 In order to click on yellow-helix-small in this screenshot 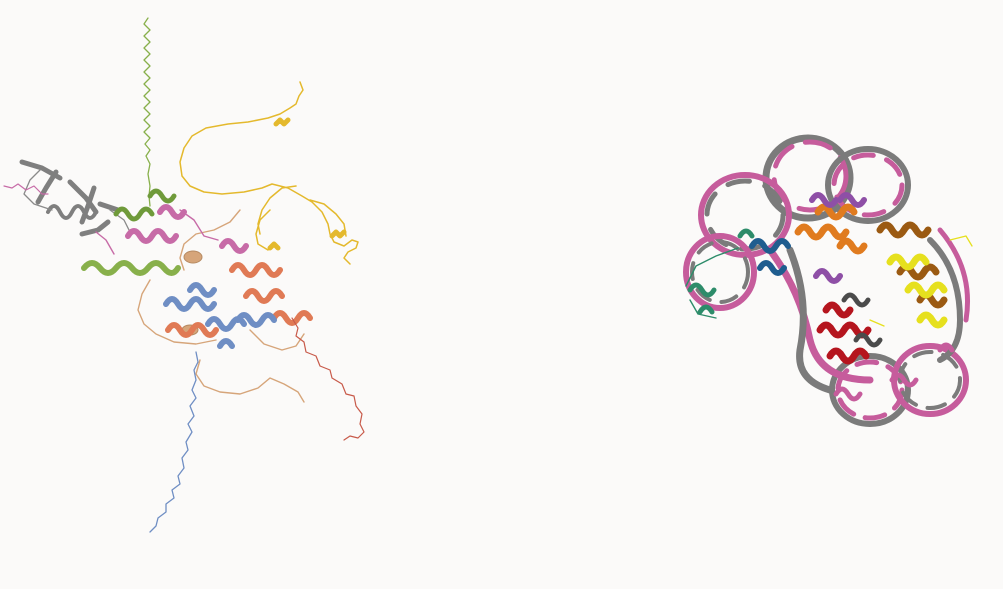, I will do `click(307, 184)`.